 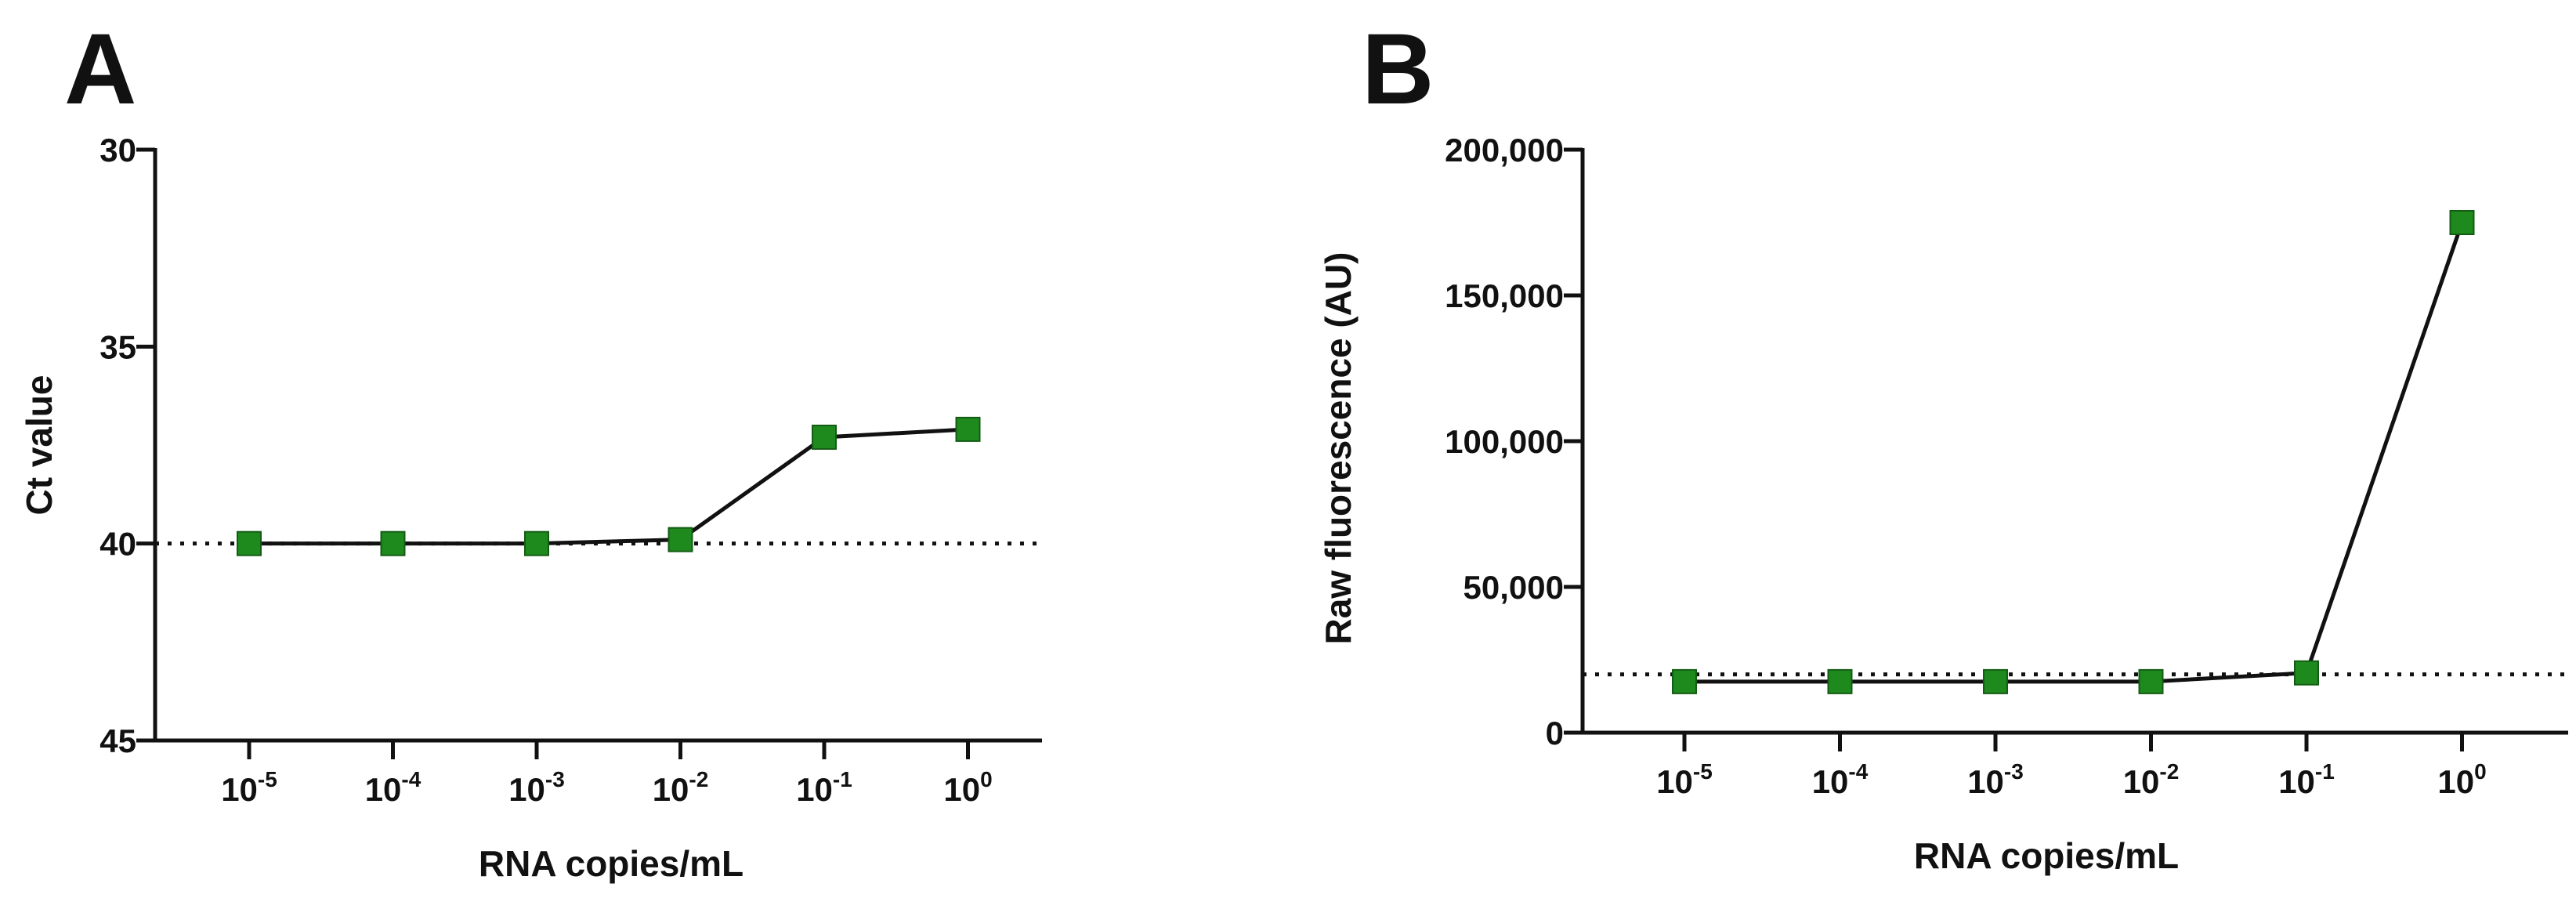 I want to click on y-tick-label: 100,000, so click(x=1504, y=441).